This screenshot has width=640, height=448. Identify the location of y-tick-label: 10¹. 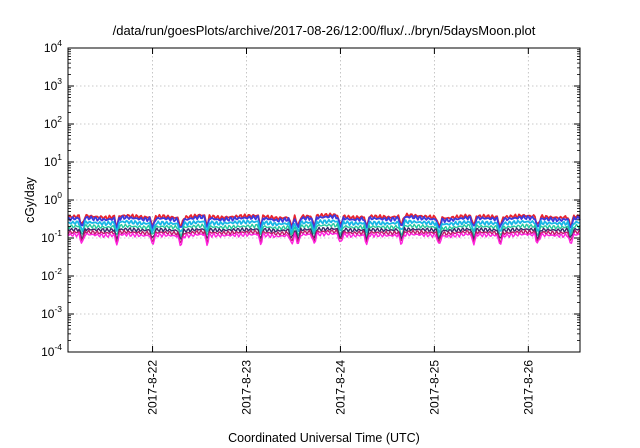
(53, 160).